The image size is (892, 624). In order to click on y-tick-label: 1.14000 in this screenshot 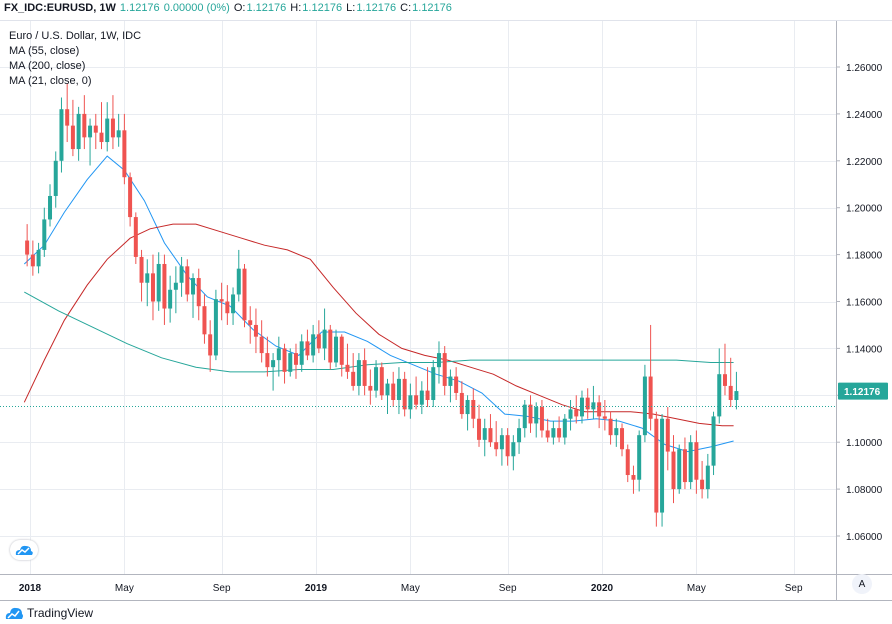, I will do `click(864, 349)`.